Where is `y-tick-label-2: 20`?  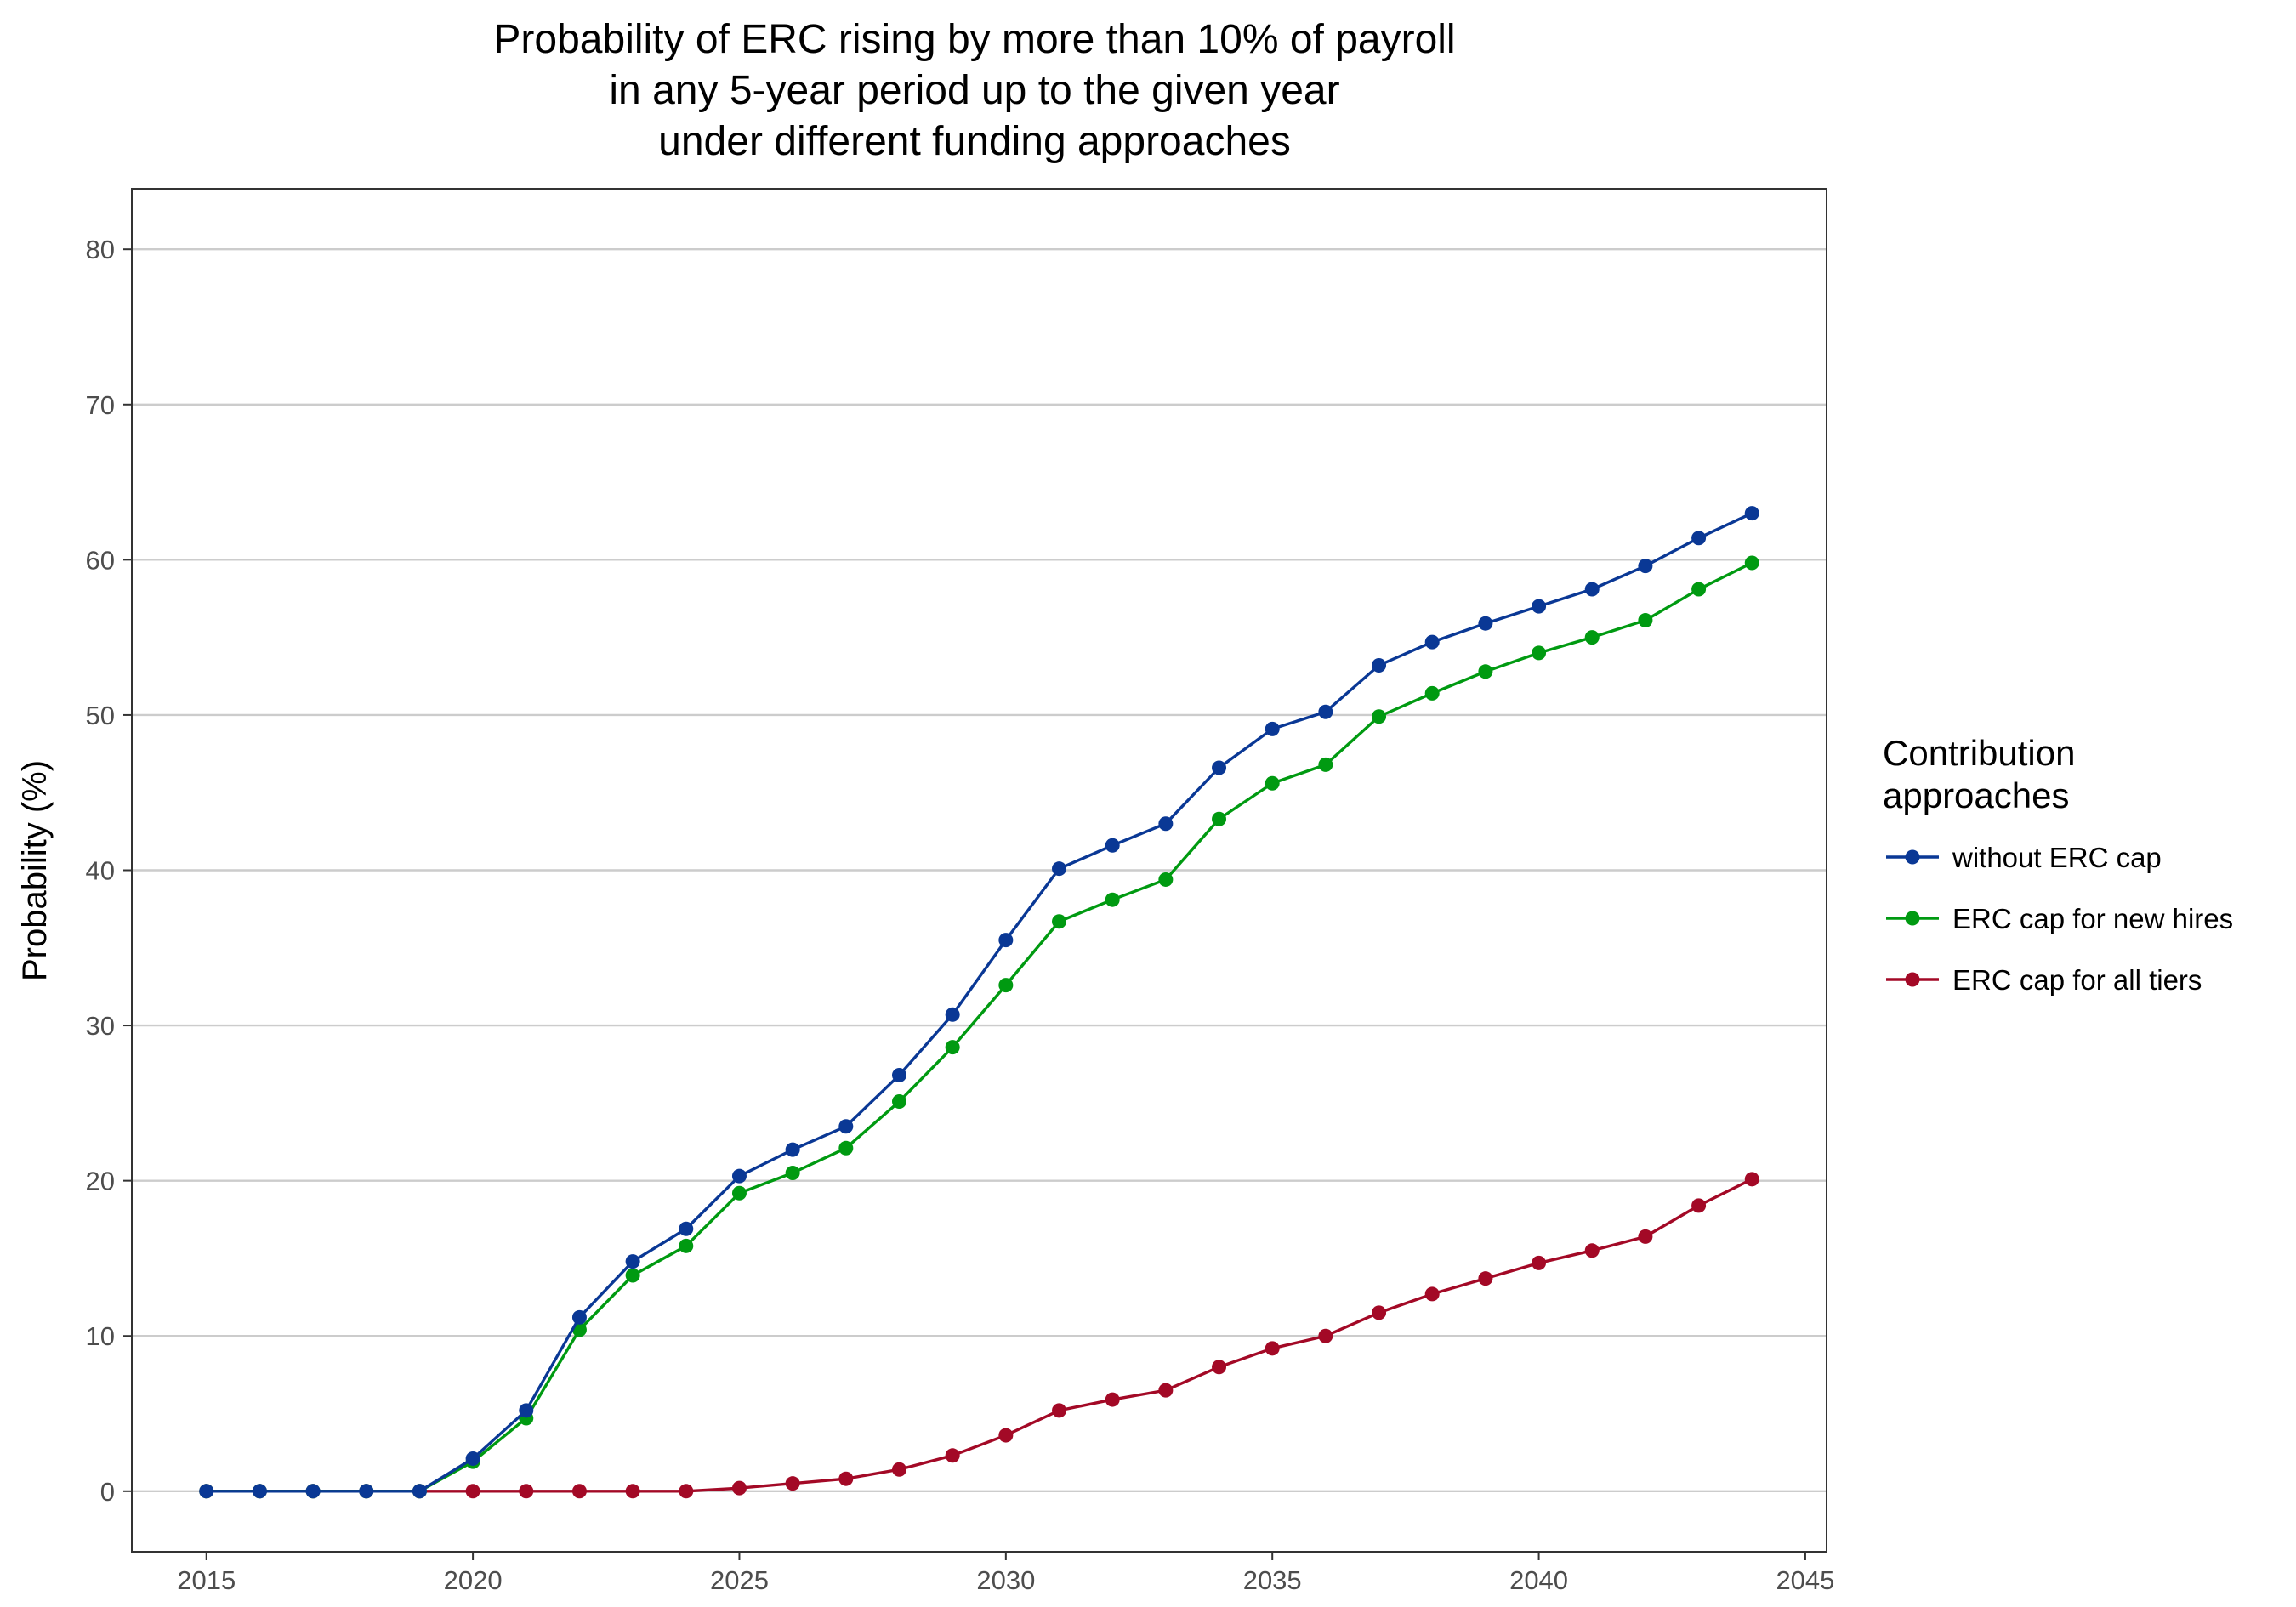
y-tick-label-2: 20 is located at coordinates (100, 1181).